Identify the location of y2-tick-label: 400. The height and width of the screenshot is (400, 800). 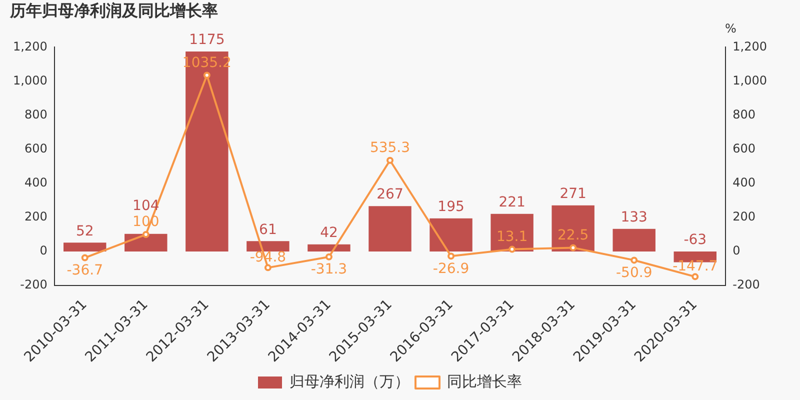
(744, 183).